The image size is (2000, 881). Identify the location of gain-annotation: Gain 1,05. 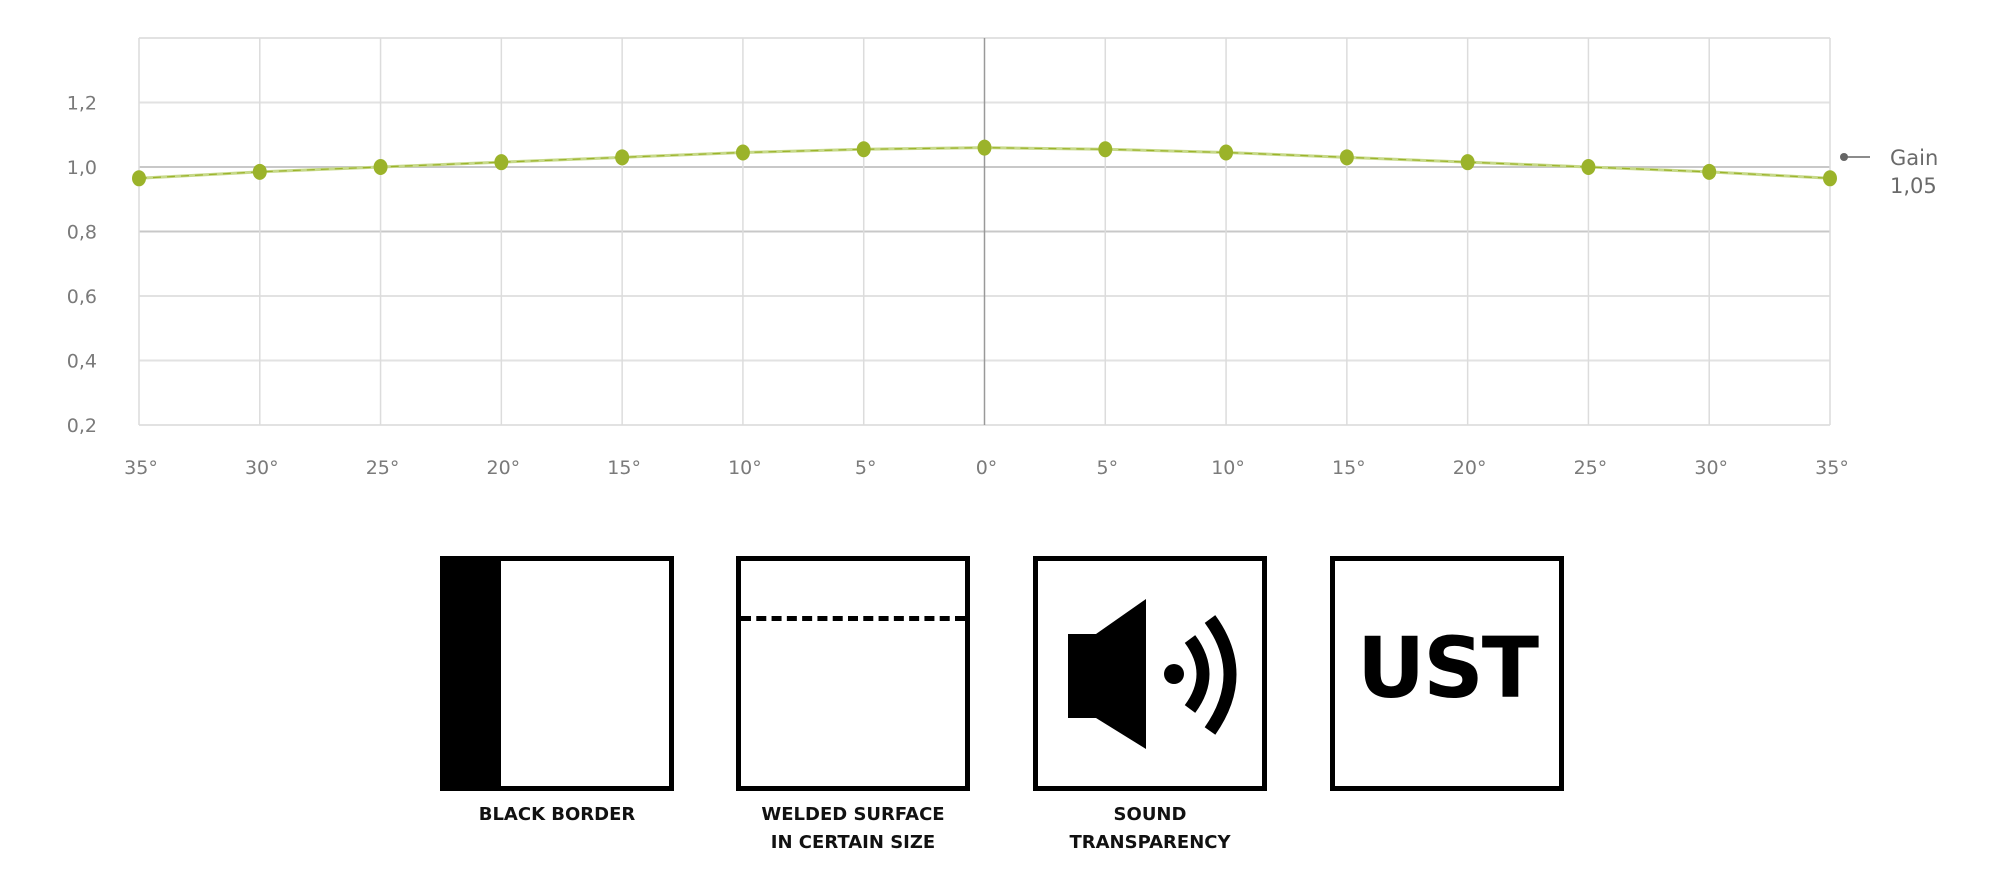
(1889, 172).